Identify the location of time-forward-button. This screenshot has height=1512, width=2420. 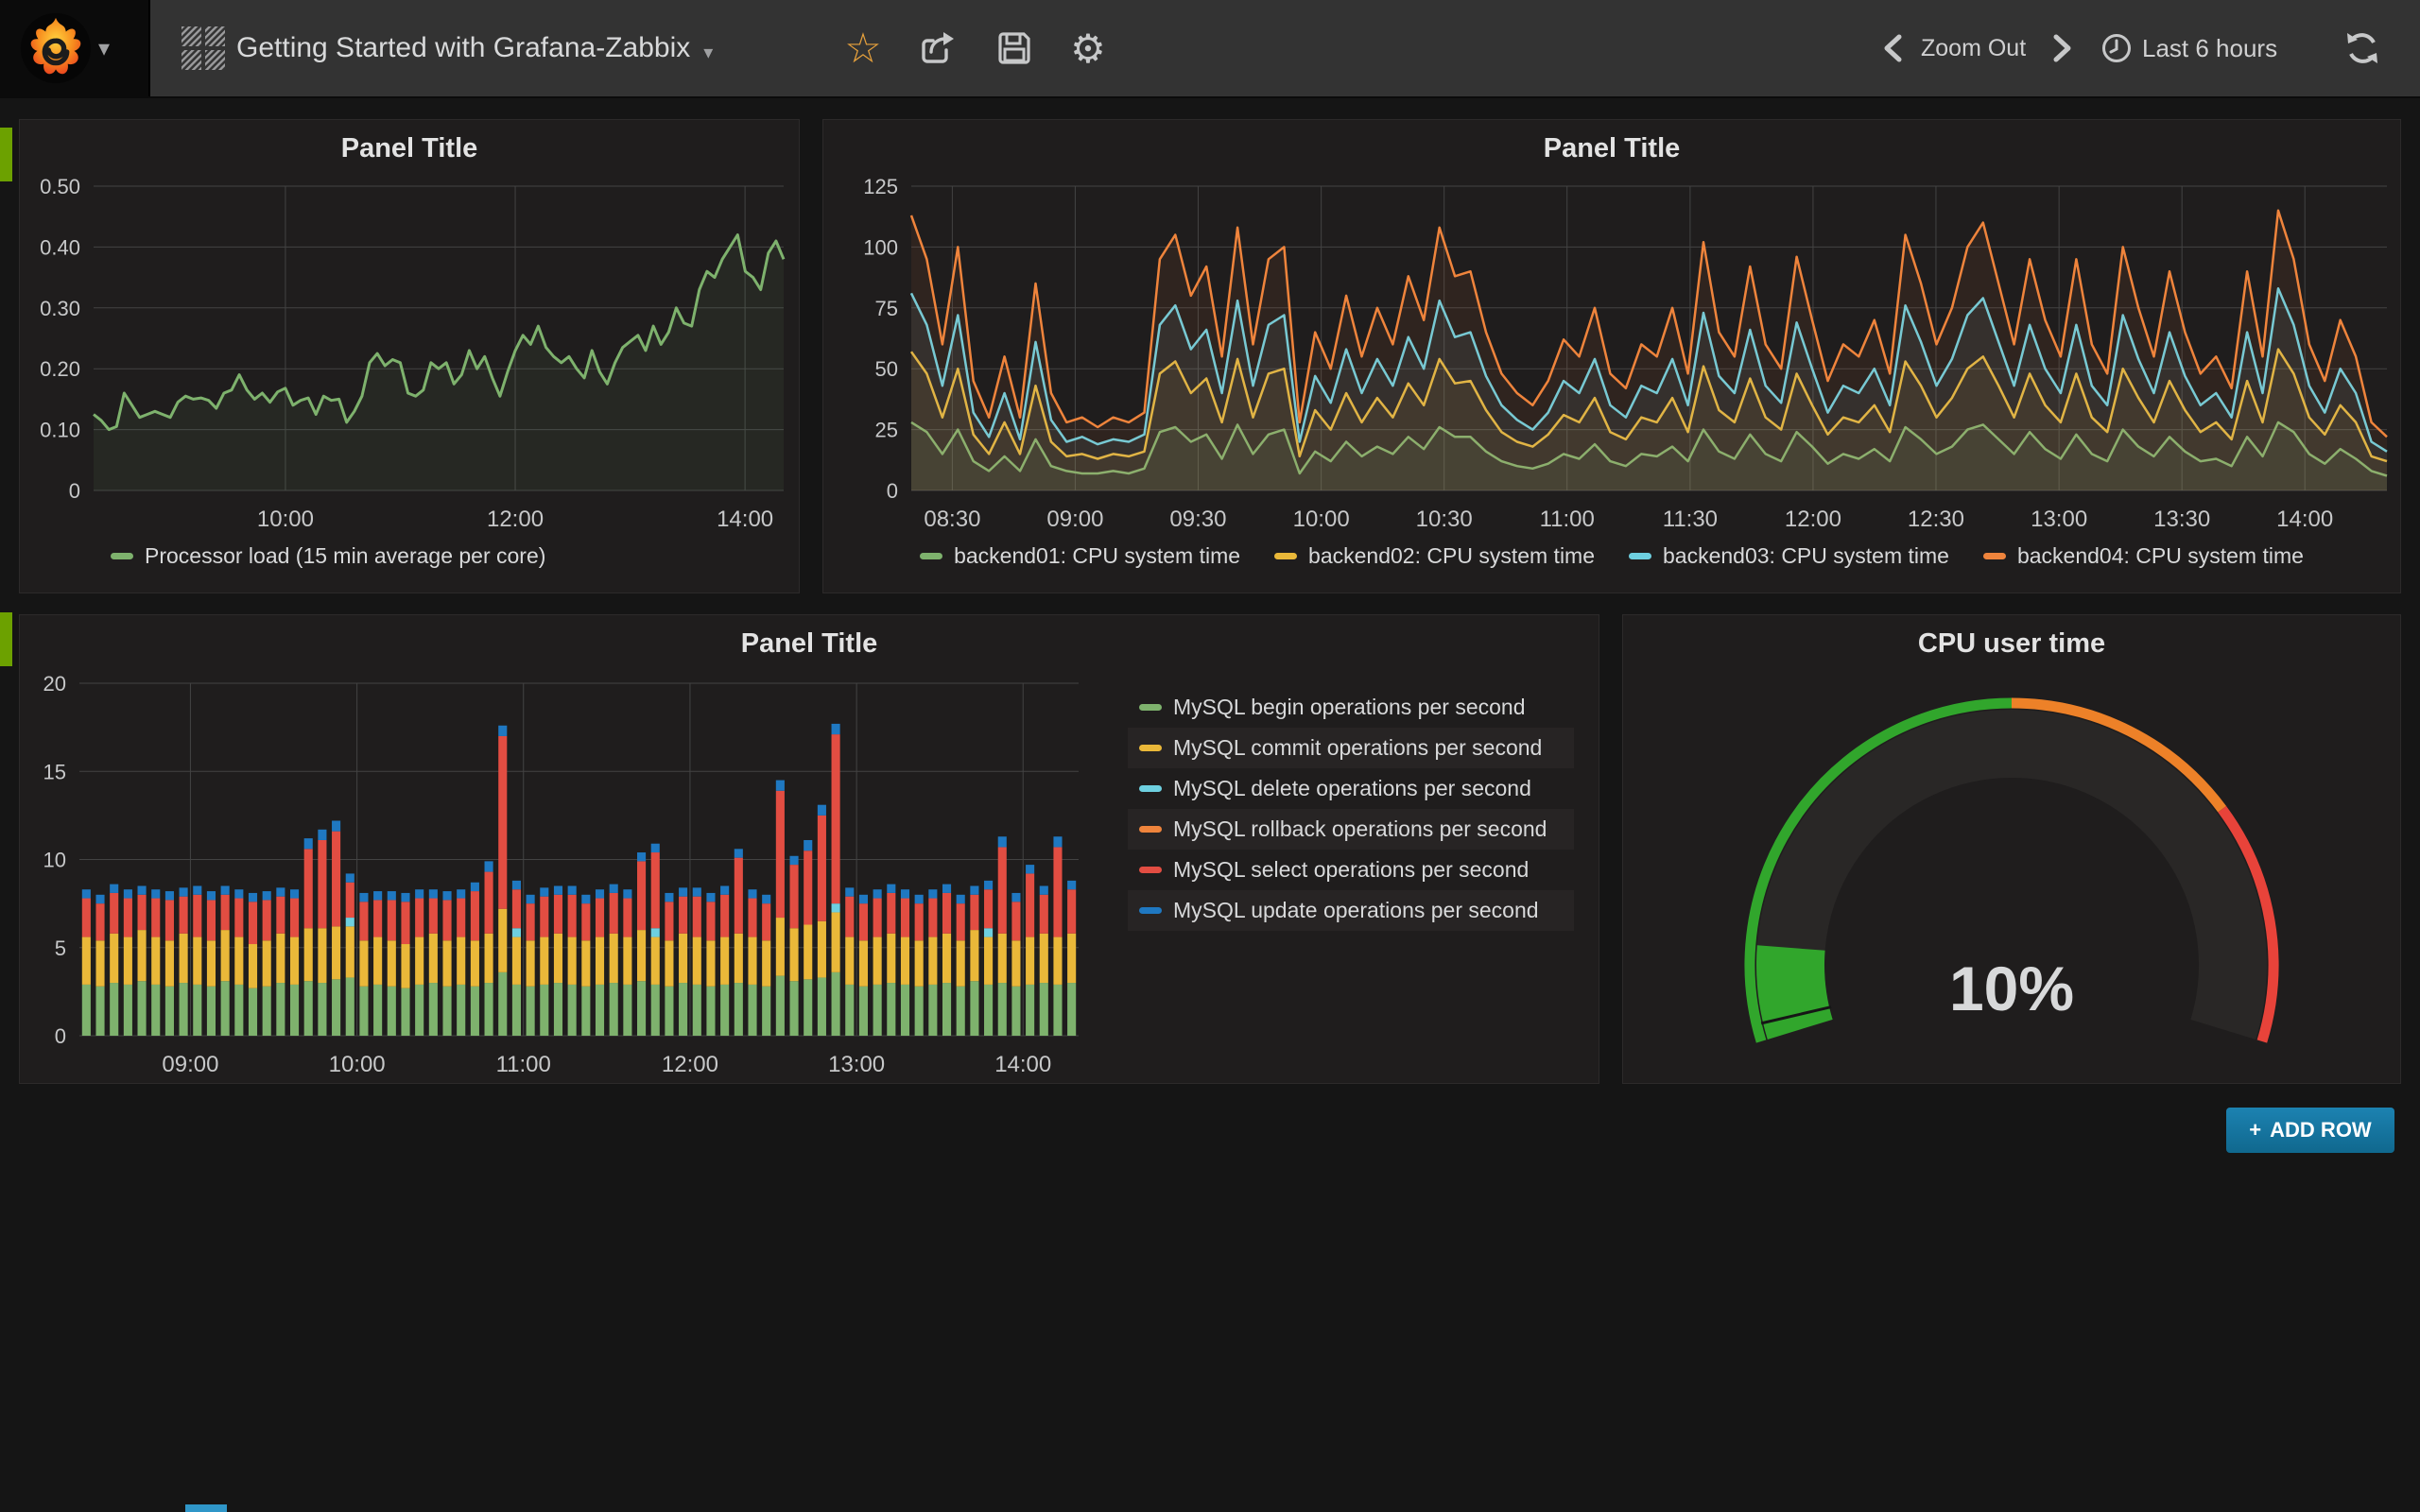
(2063, 48).